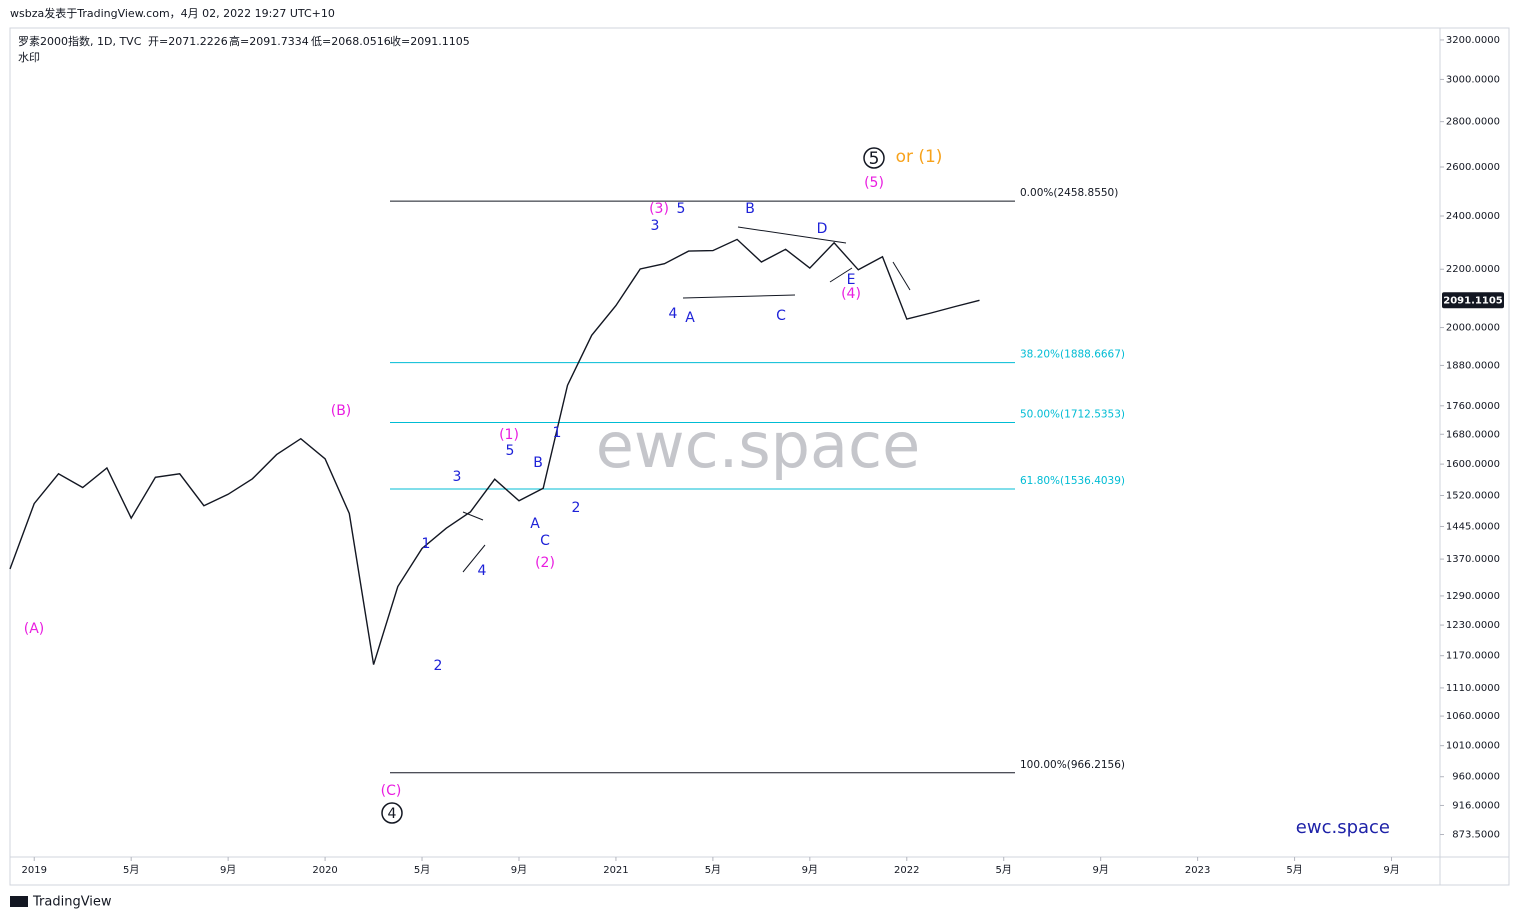 Image resolution: width=1519 pixels, height=920 pixels. I want to click on wave-label: (4), so click(851, 294).